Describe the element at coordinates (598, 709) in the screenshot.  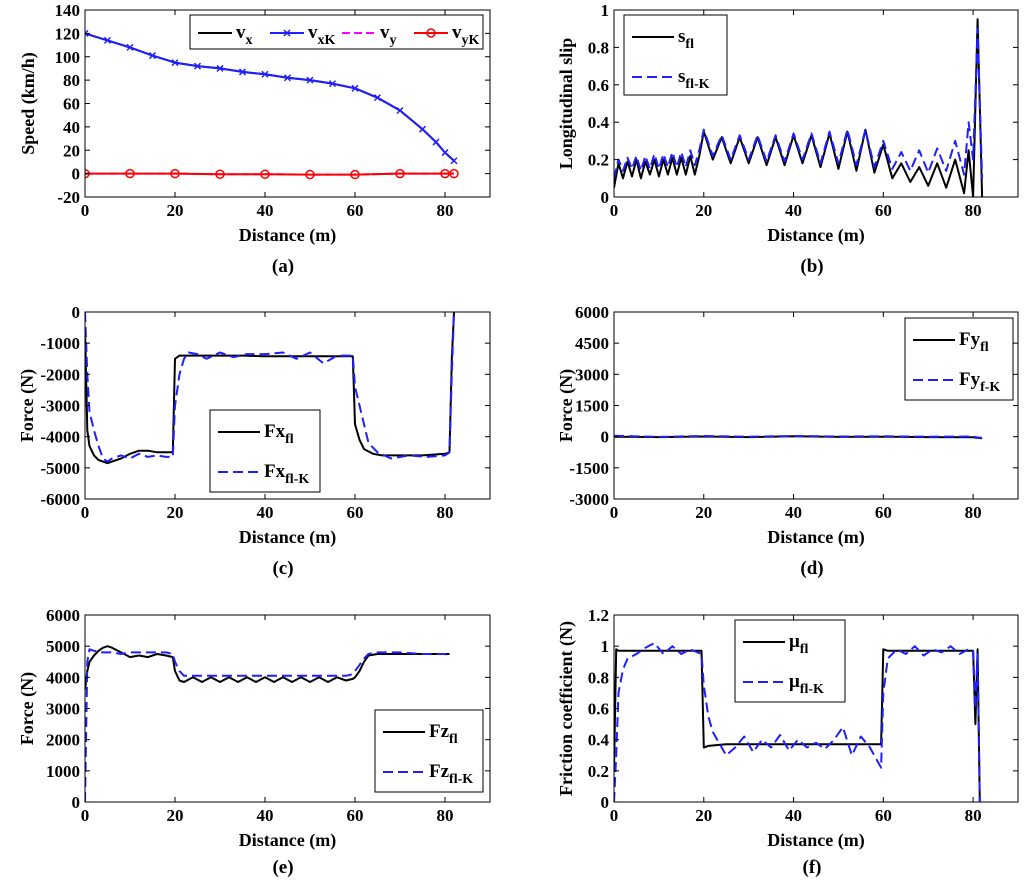
I see `y-tick-label: 0.6` at that location.